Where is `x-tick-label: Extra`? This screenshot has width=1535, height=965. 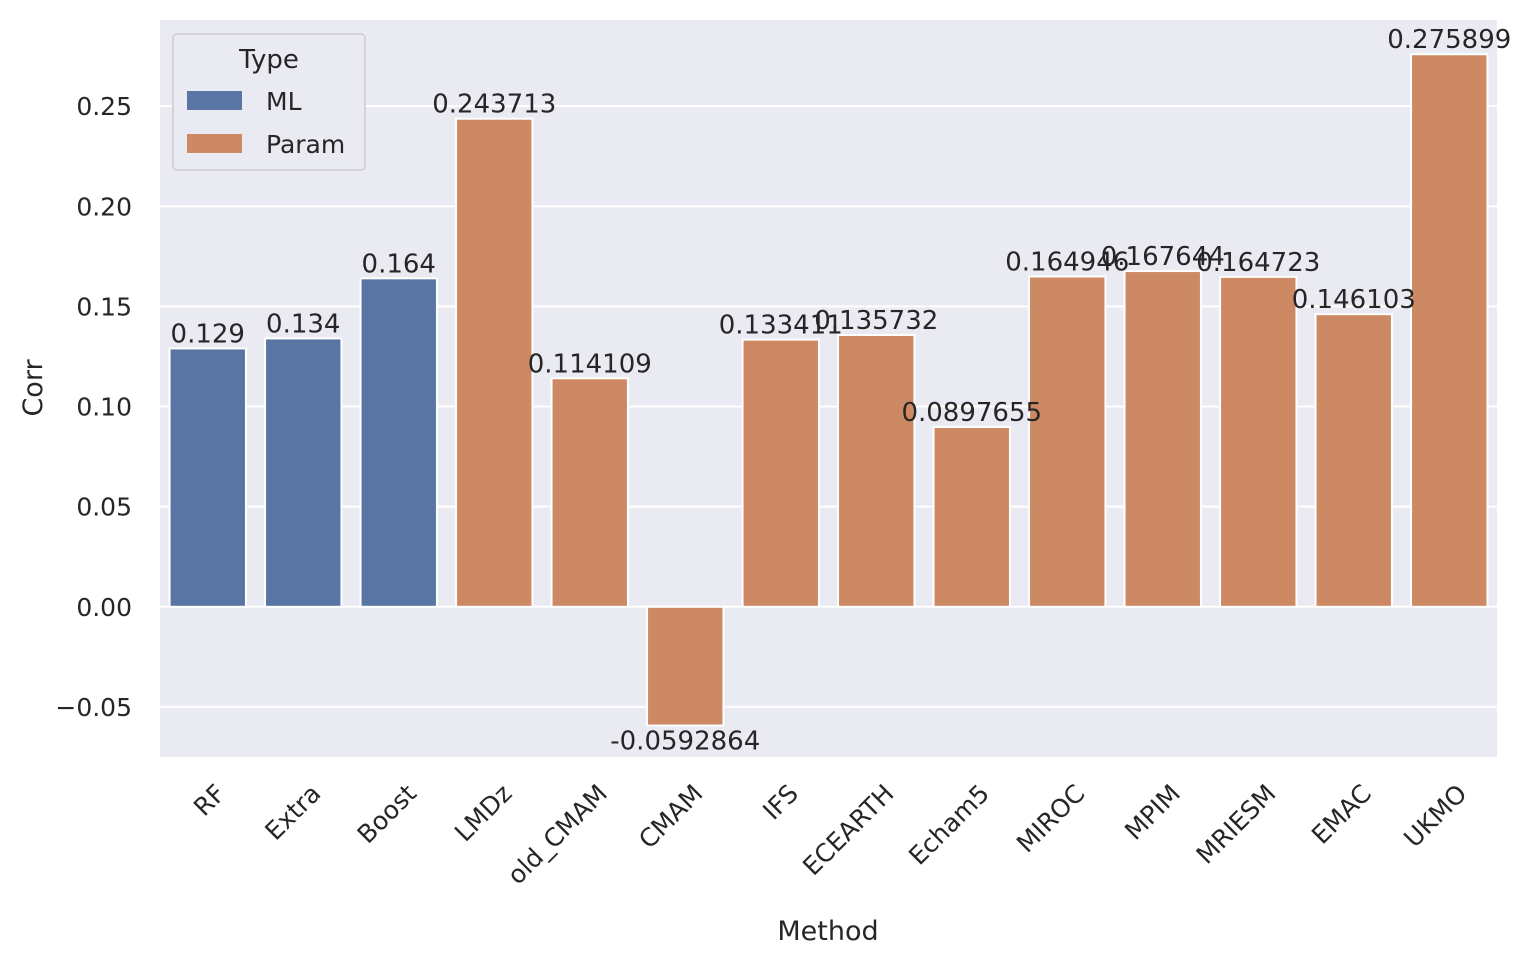
x-tick-label: Extra is located at coordinates (292, 812).